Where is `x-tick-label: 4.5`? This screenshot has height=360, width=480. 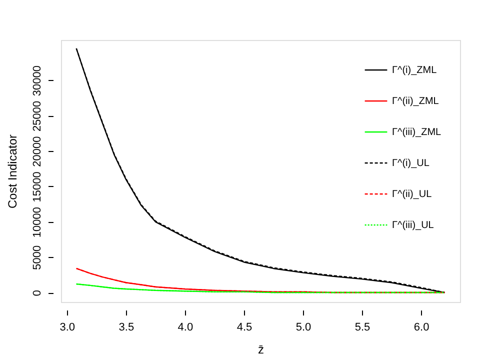
x-tick-label: 4.5 is located at coordinates (244, 328).